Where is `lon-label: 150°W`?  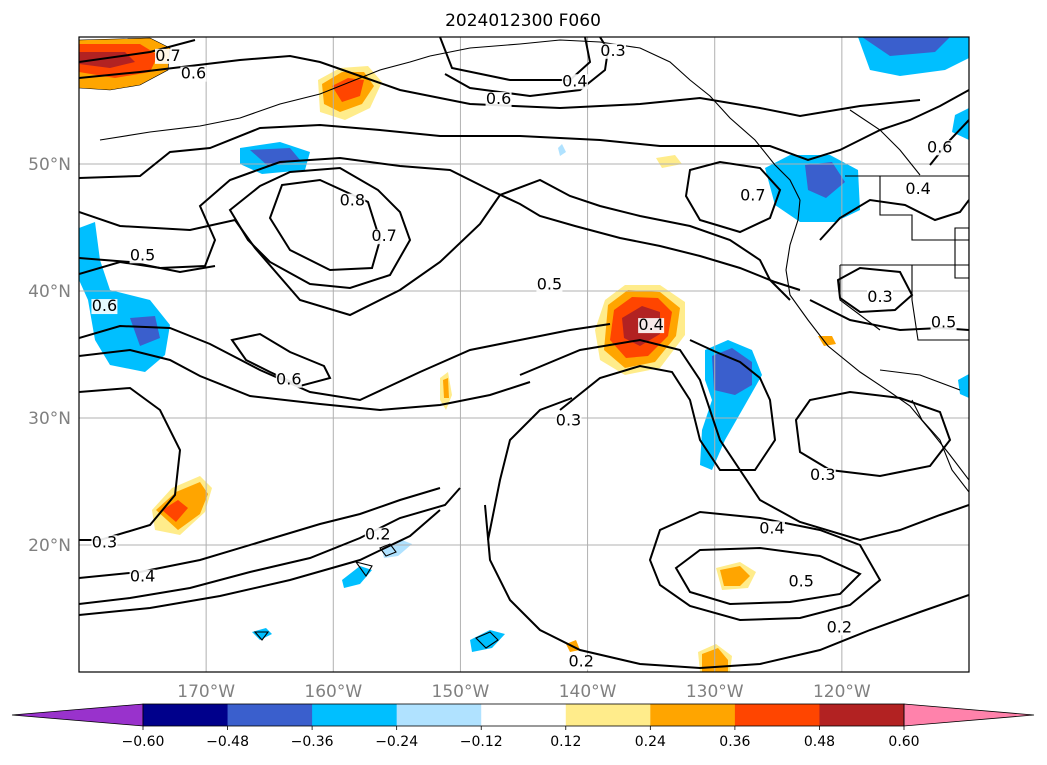 lon-label: 150°W is located at coordinates (461, 692).